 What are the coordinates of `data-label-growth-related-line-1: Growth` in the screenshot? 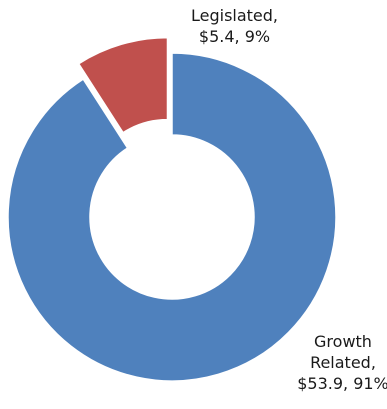 It's located at (343, 341).